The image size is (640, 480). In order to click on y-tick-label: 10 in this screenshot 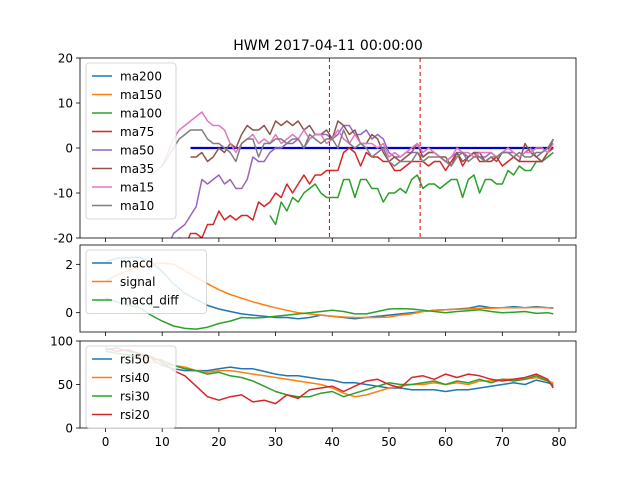, I will do `click(65, 104)`.